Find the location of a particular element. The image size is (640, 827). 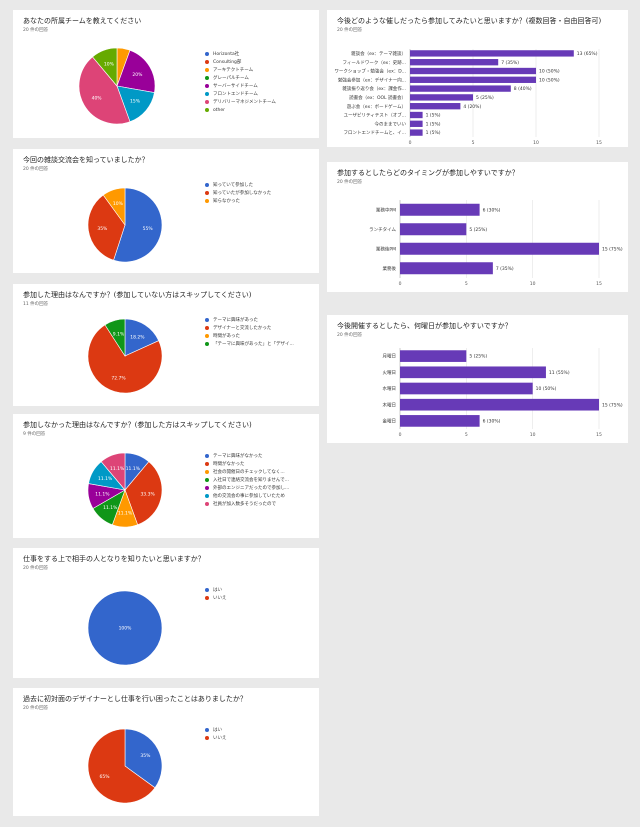

slice-label: 40% is located at coordinates (97, 98).